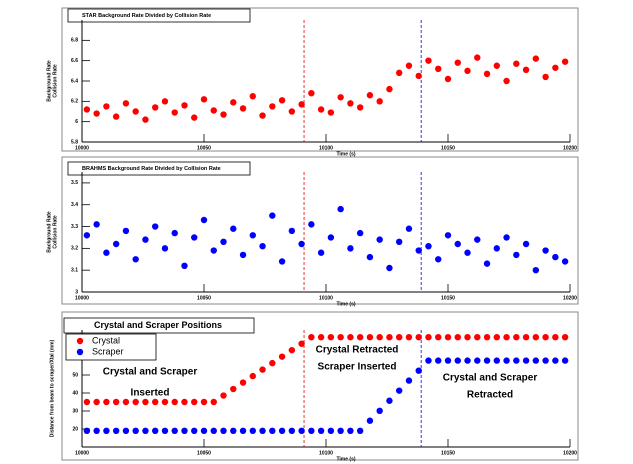 Image resolution: width=633 pixels, height=464 pixels. I want to click on y-tick-label: 6.8, so click(74, 41).